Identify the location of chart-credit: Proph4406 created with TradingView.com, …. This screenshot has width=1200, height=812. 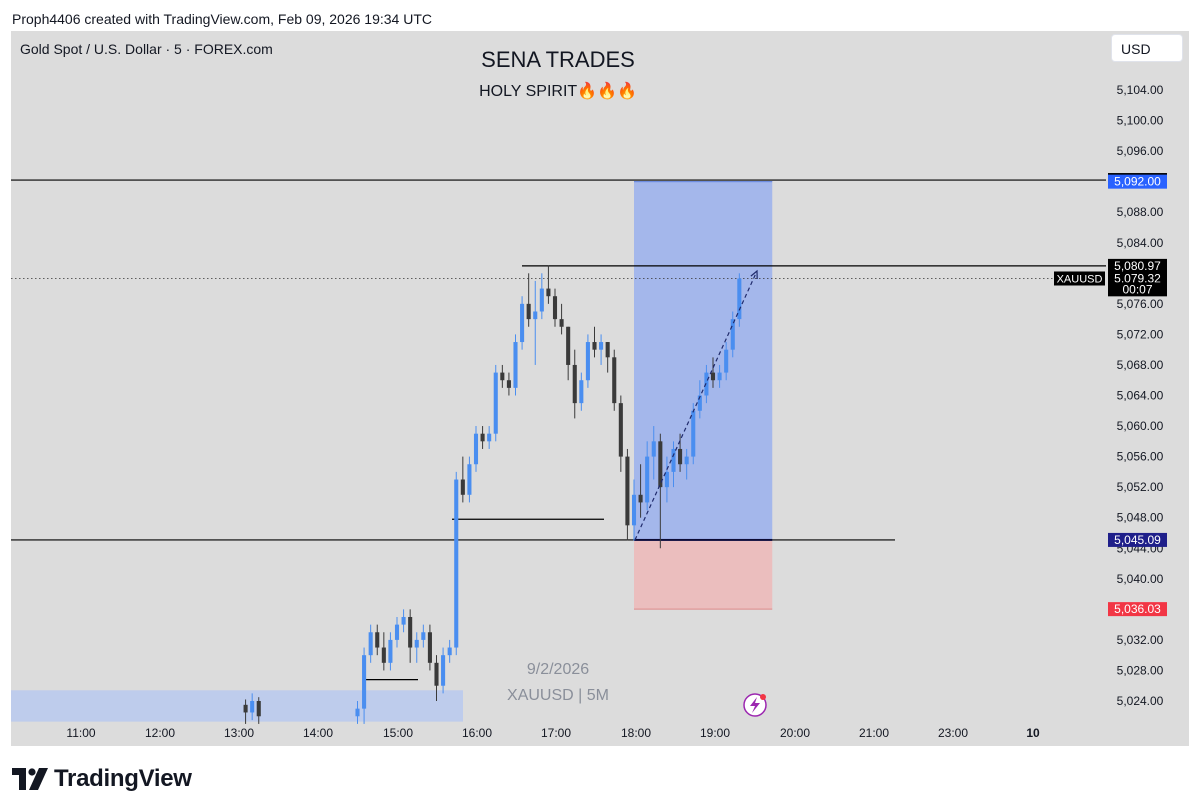
(222, 19).